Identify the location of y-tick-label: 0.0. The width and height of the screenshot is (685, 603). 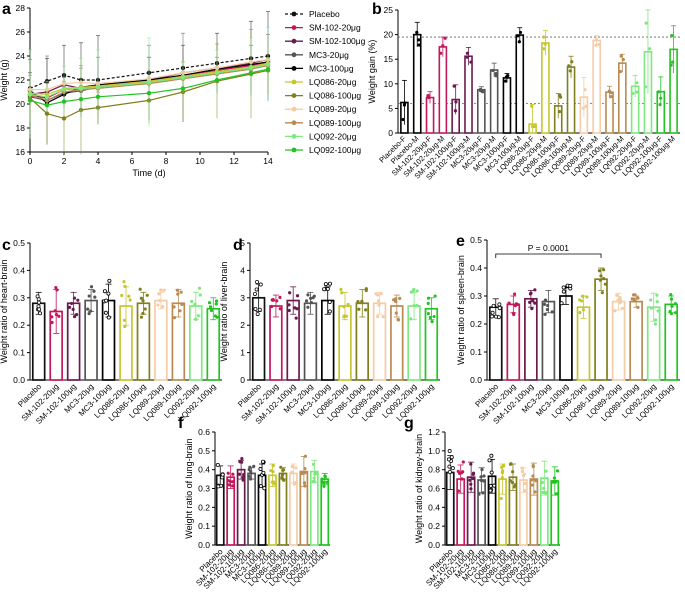
(476, 380).